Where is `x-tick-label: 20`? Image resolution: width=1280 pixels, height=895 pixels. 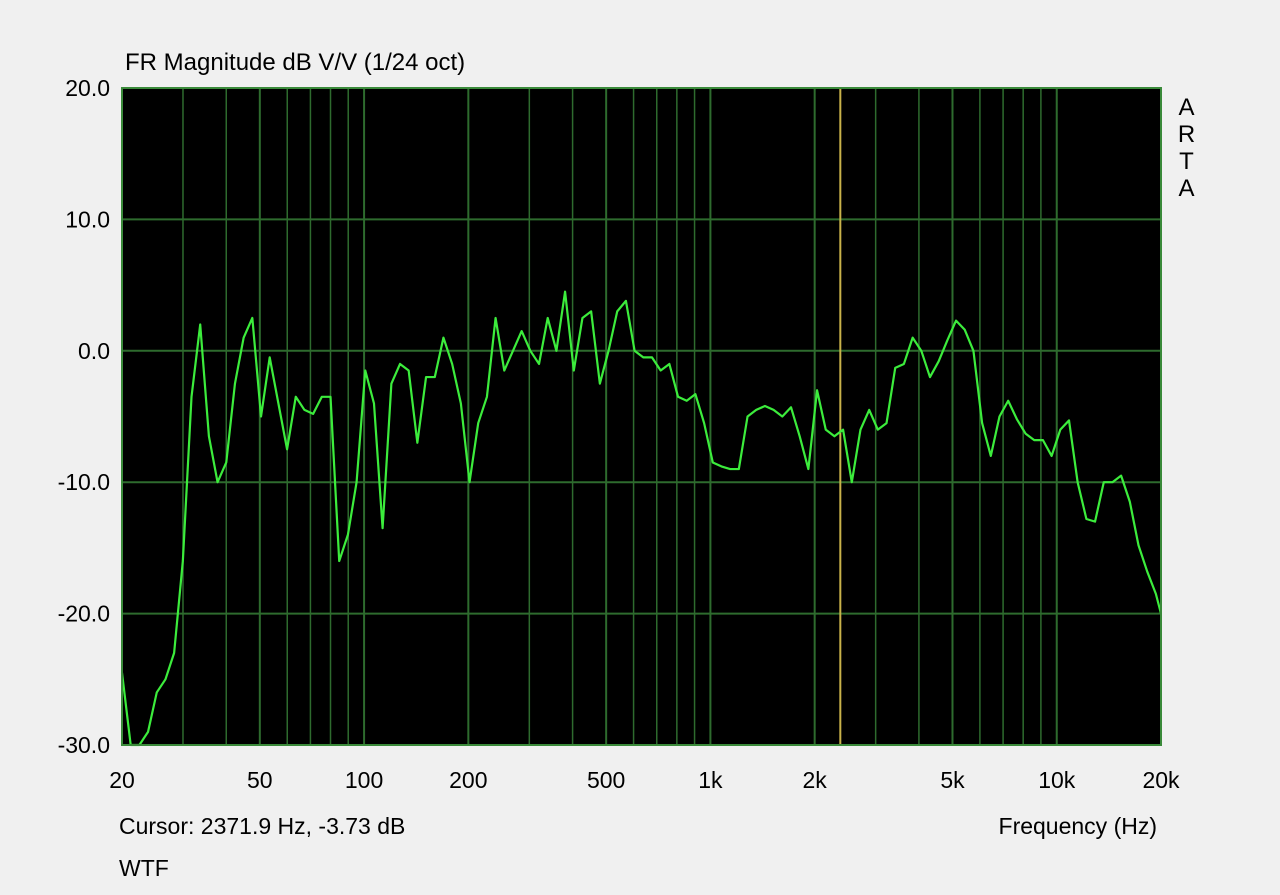 x-tick-label: 20 is located at coordinates (122, 780).